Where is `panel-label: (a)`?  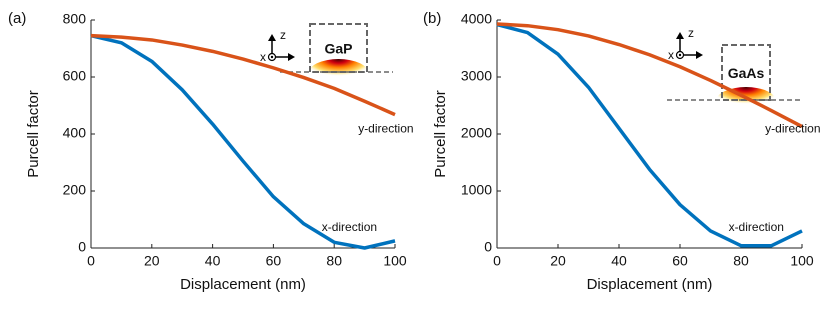
panel-label: (a) is located at coordinates (17, 18).